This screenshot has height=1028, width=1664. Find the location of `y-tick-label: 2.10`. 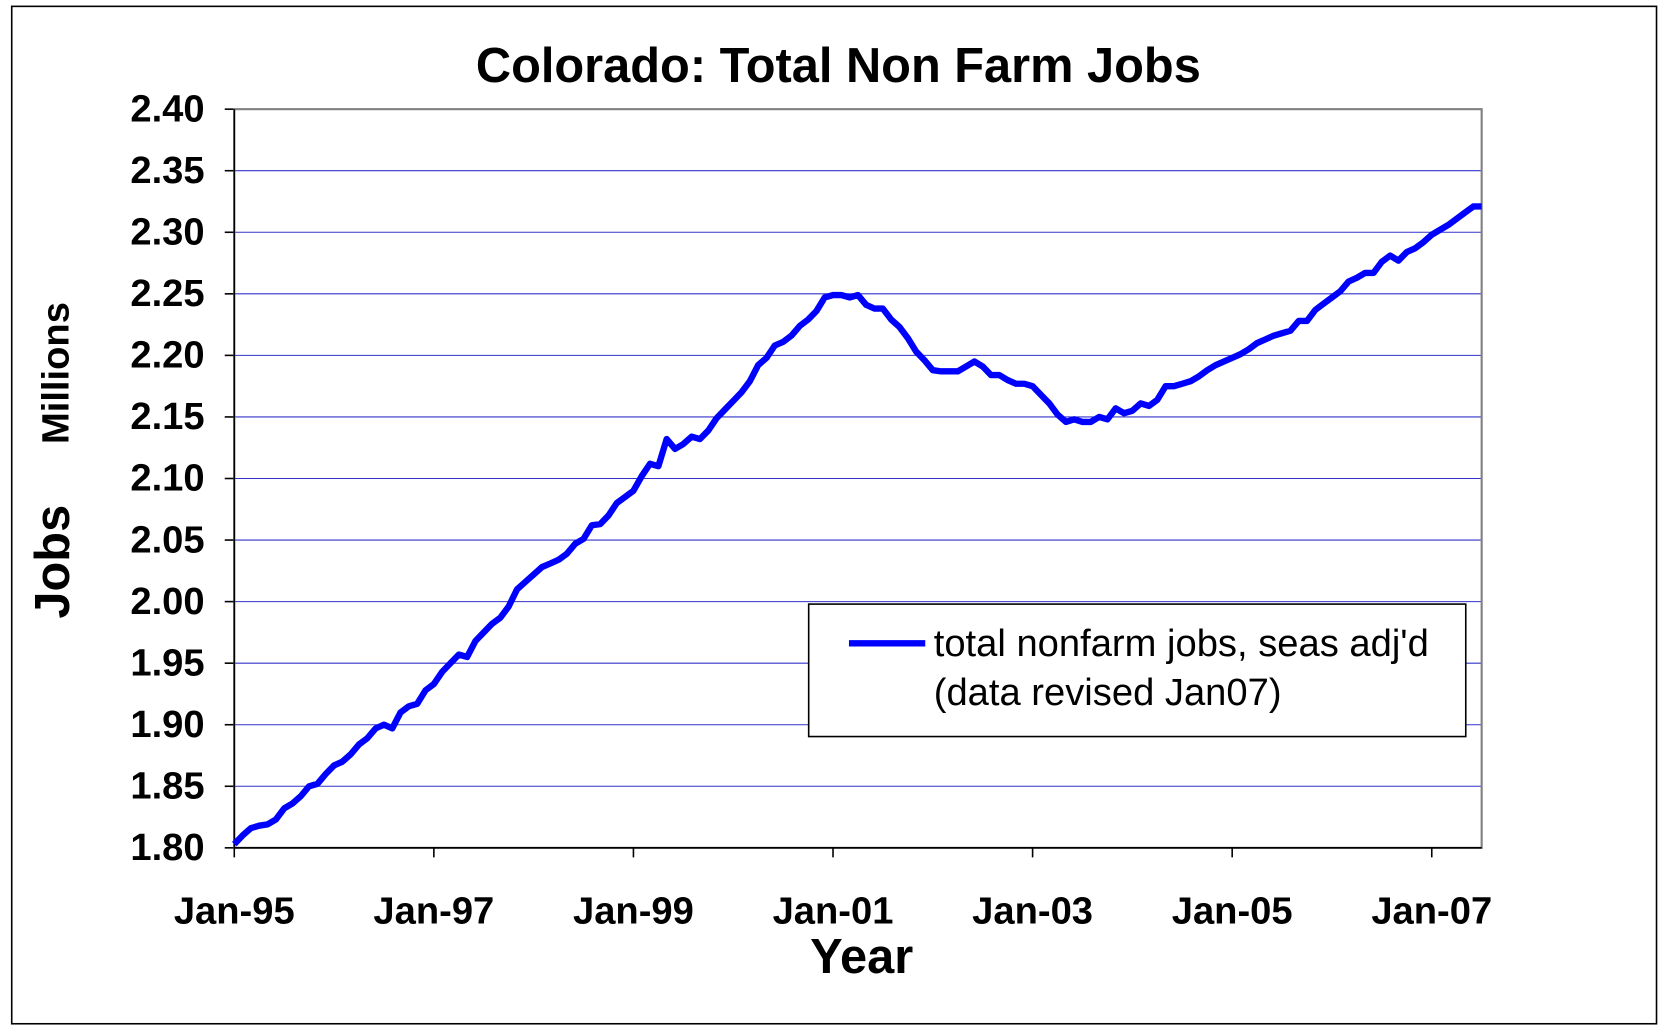

y-tick-label: 2.10 is located at coordinates (167, 478).